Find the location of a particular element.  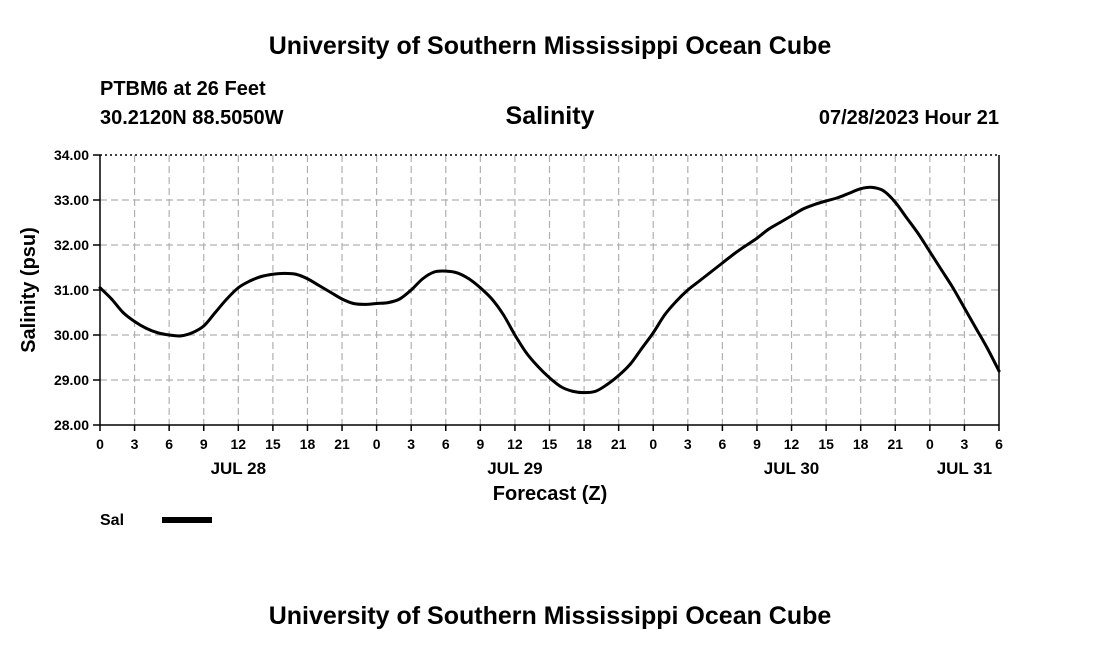

y-tick-label: 32.00 is located at coordinates (71, 245).